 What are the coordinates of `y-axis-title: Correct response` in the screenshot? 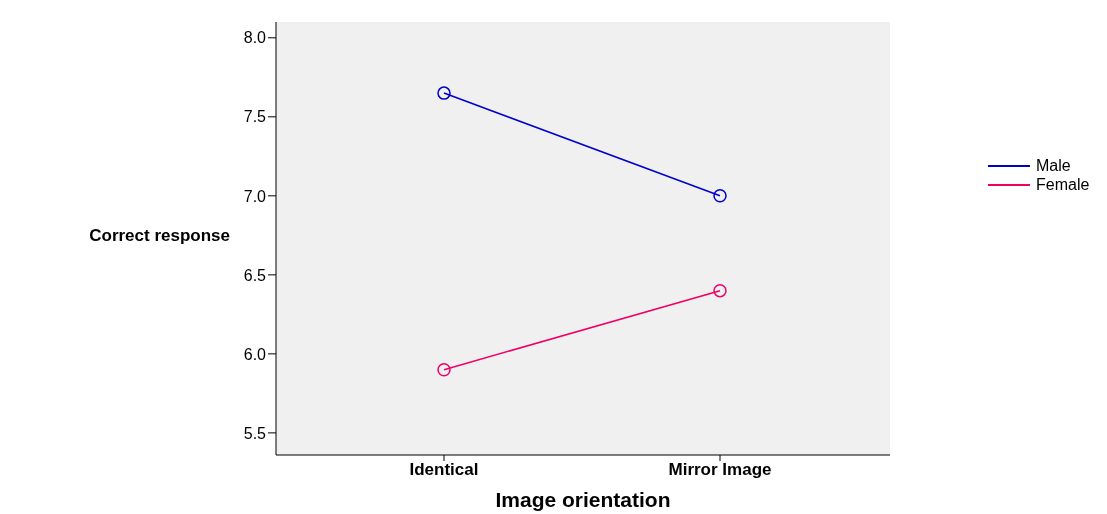 It's located at (159, 236).